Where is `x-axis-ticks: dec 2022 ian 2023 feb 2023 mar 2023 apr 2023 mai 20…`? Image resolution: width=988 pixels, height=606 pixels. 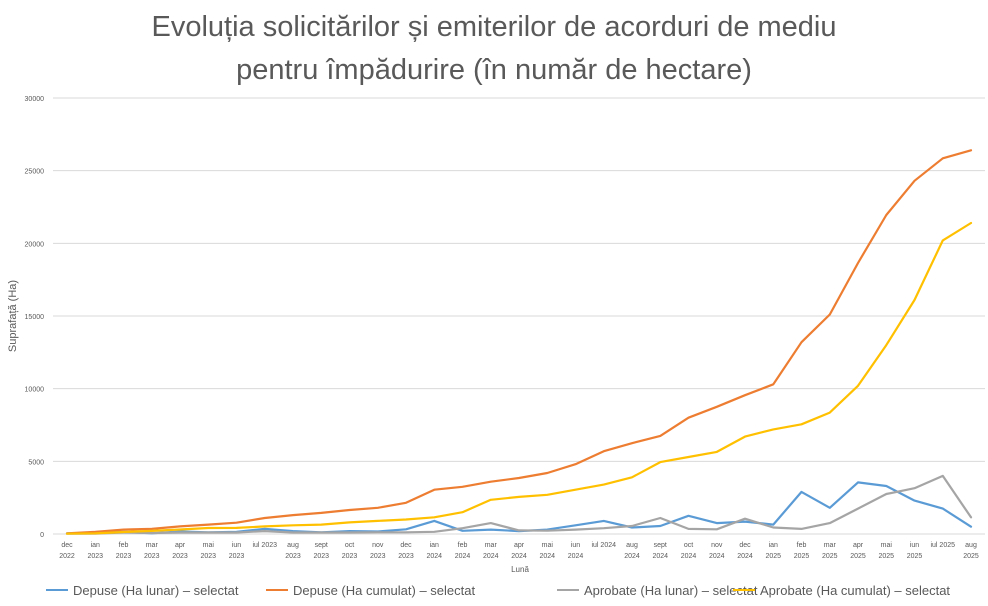
x-axis-ticks: dec 2022 ian 2023 feb 2023 mar 2023 apr 2023 mai 20… is located at coordinates (519, 551).